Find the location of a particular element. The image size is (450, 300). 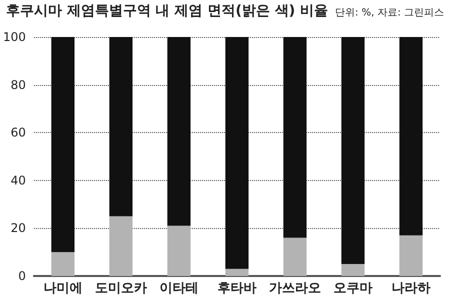

x-tick-label: 오쿠마 is located at coordinates (352, 288).